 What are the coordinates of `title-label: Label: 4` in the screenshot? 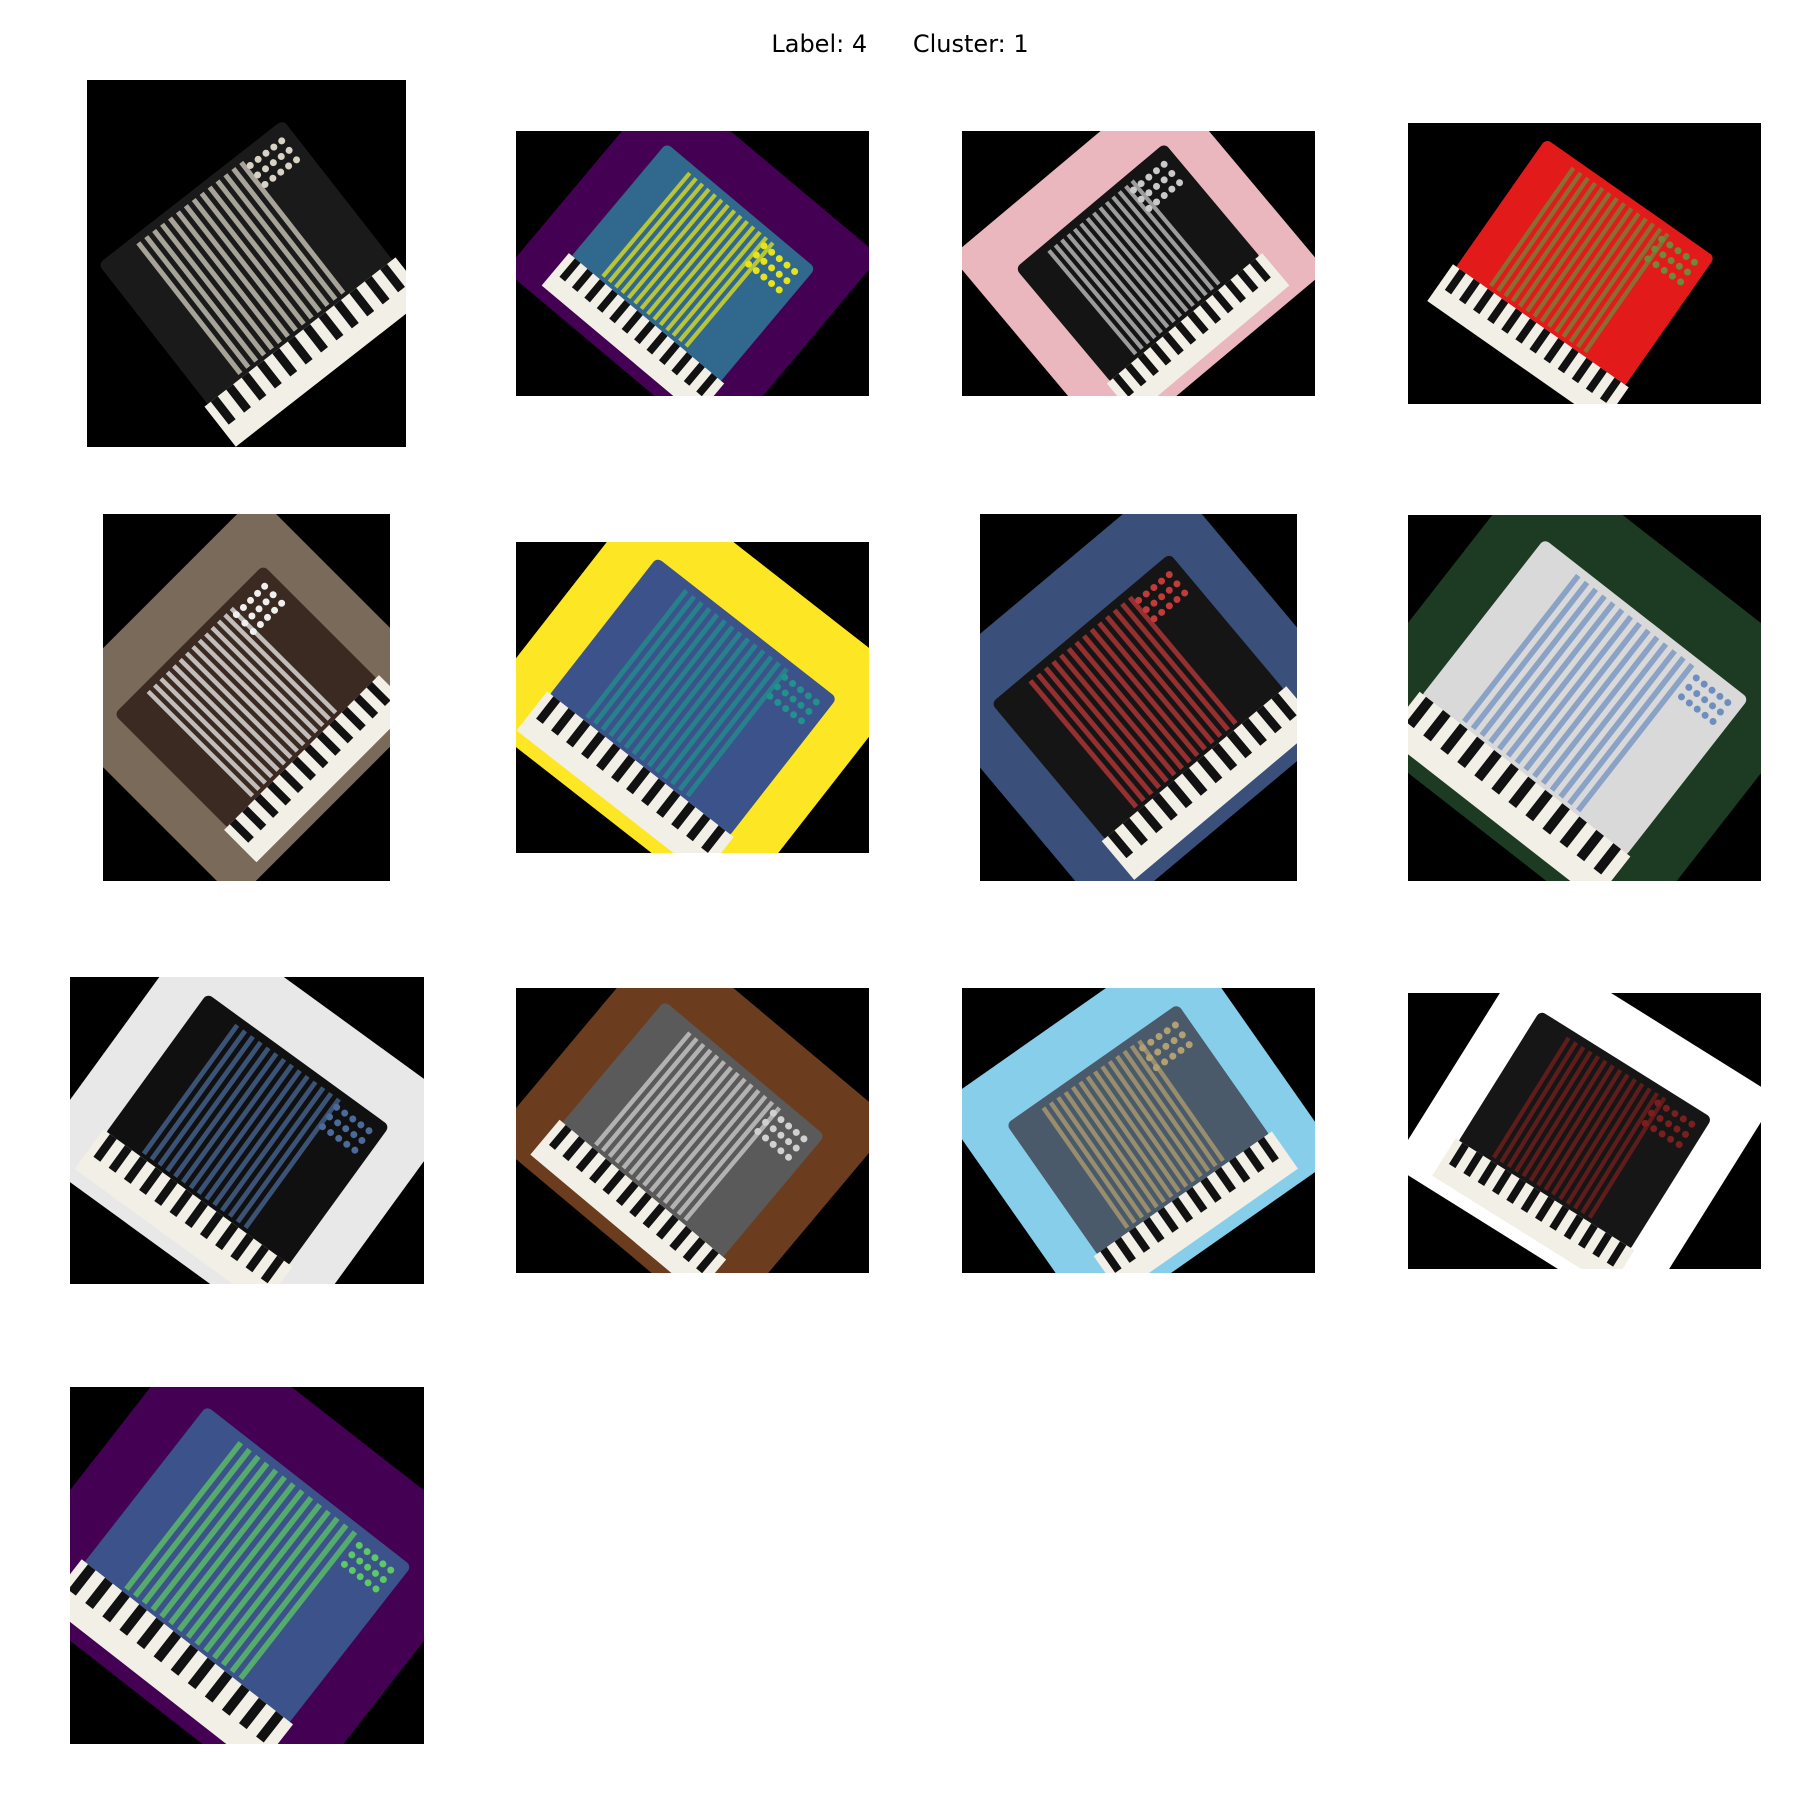 It's located at (819, 44).